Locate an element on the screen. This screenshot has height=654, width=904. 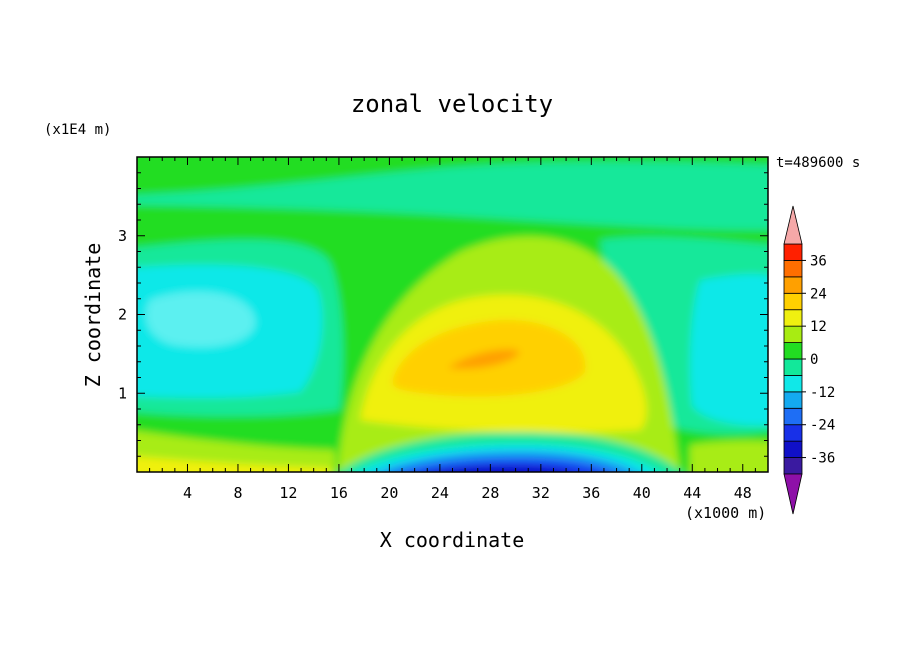
colorbar-tick-label: 36 is located at coordinates (818, 261).